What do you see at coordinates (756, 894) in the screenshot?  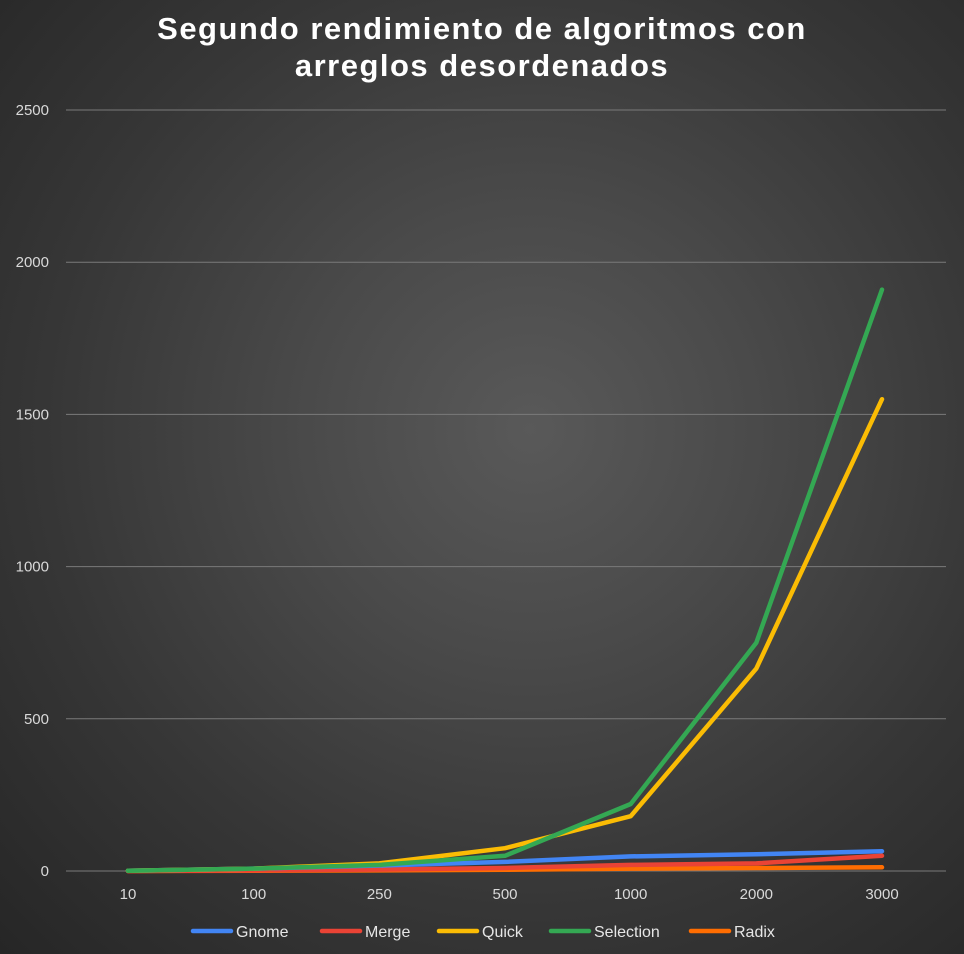 I see `x-tick-label: 2000` at bounding box center [756, 894].